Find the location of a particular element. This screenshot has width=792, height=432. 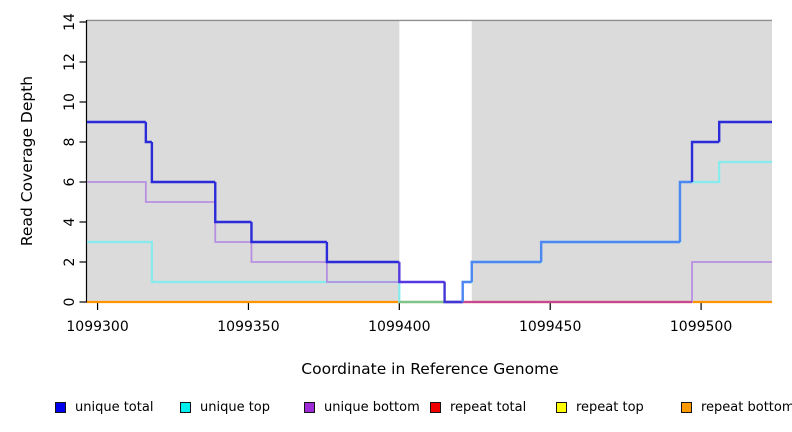

legend-label: unique total is located at coordinates (114, 407).